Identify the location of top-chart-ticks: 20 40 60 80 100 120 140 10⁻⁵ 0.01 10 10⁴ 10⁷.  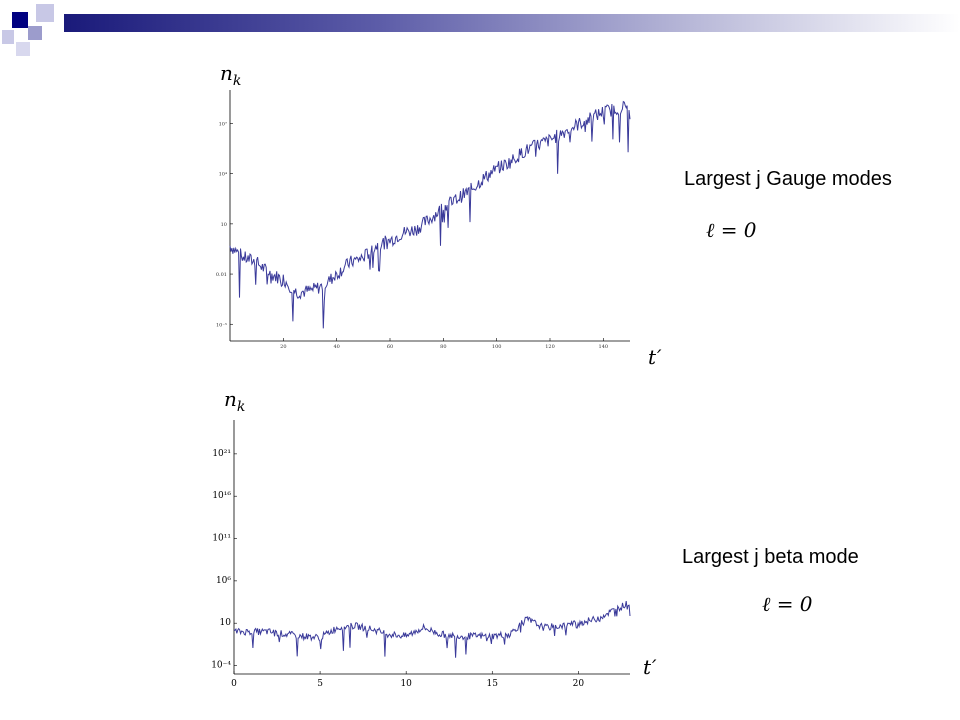
(412, 235).